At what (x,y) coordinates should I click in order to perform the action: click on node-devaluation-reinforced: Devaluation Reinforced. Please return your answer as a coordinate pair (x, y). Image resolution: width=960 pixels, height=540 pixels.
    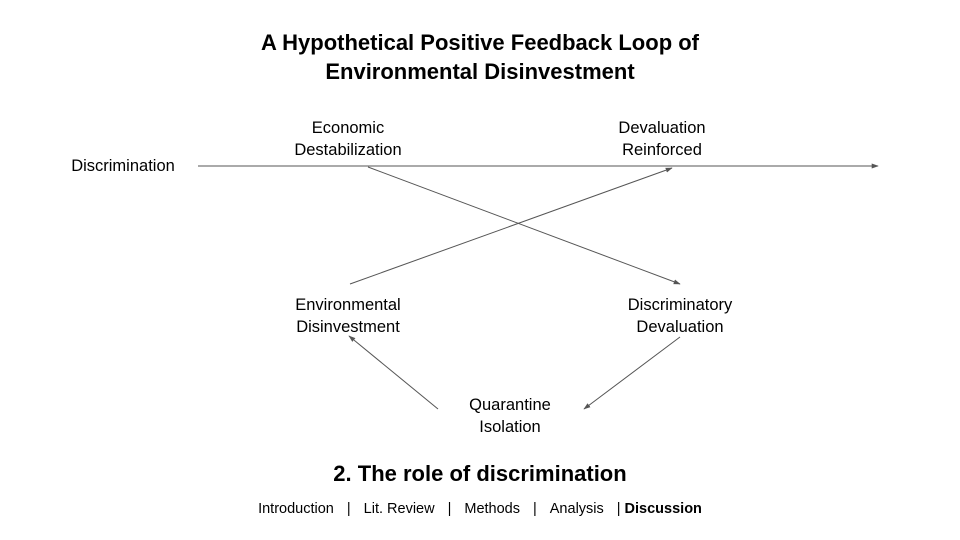
    Looking at the image, I should click on (662, 139).